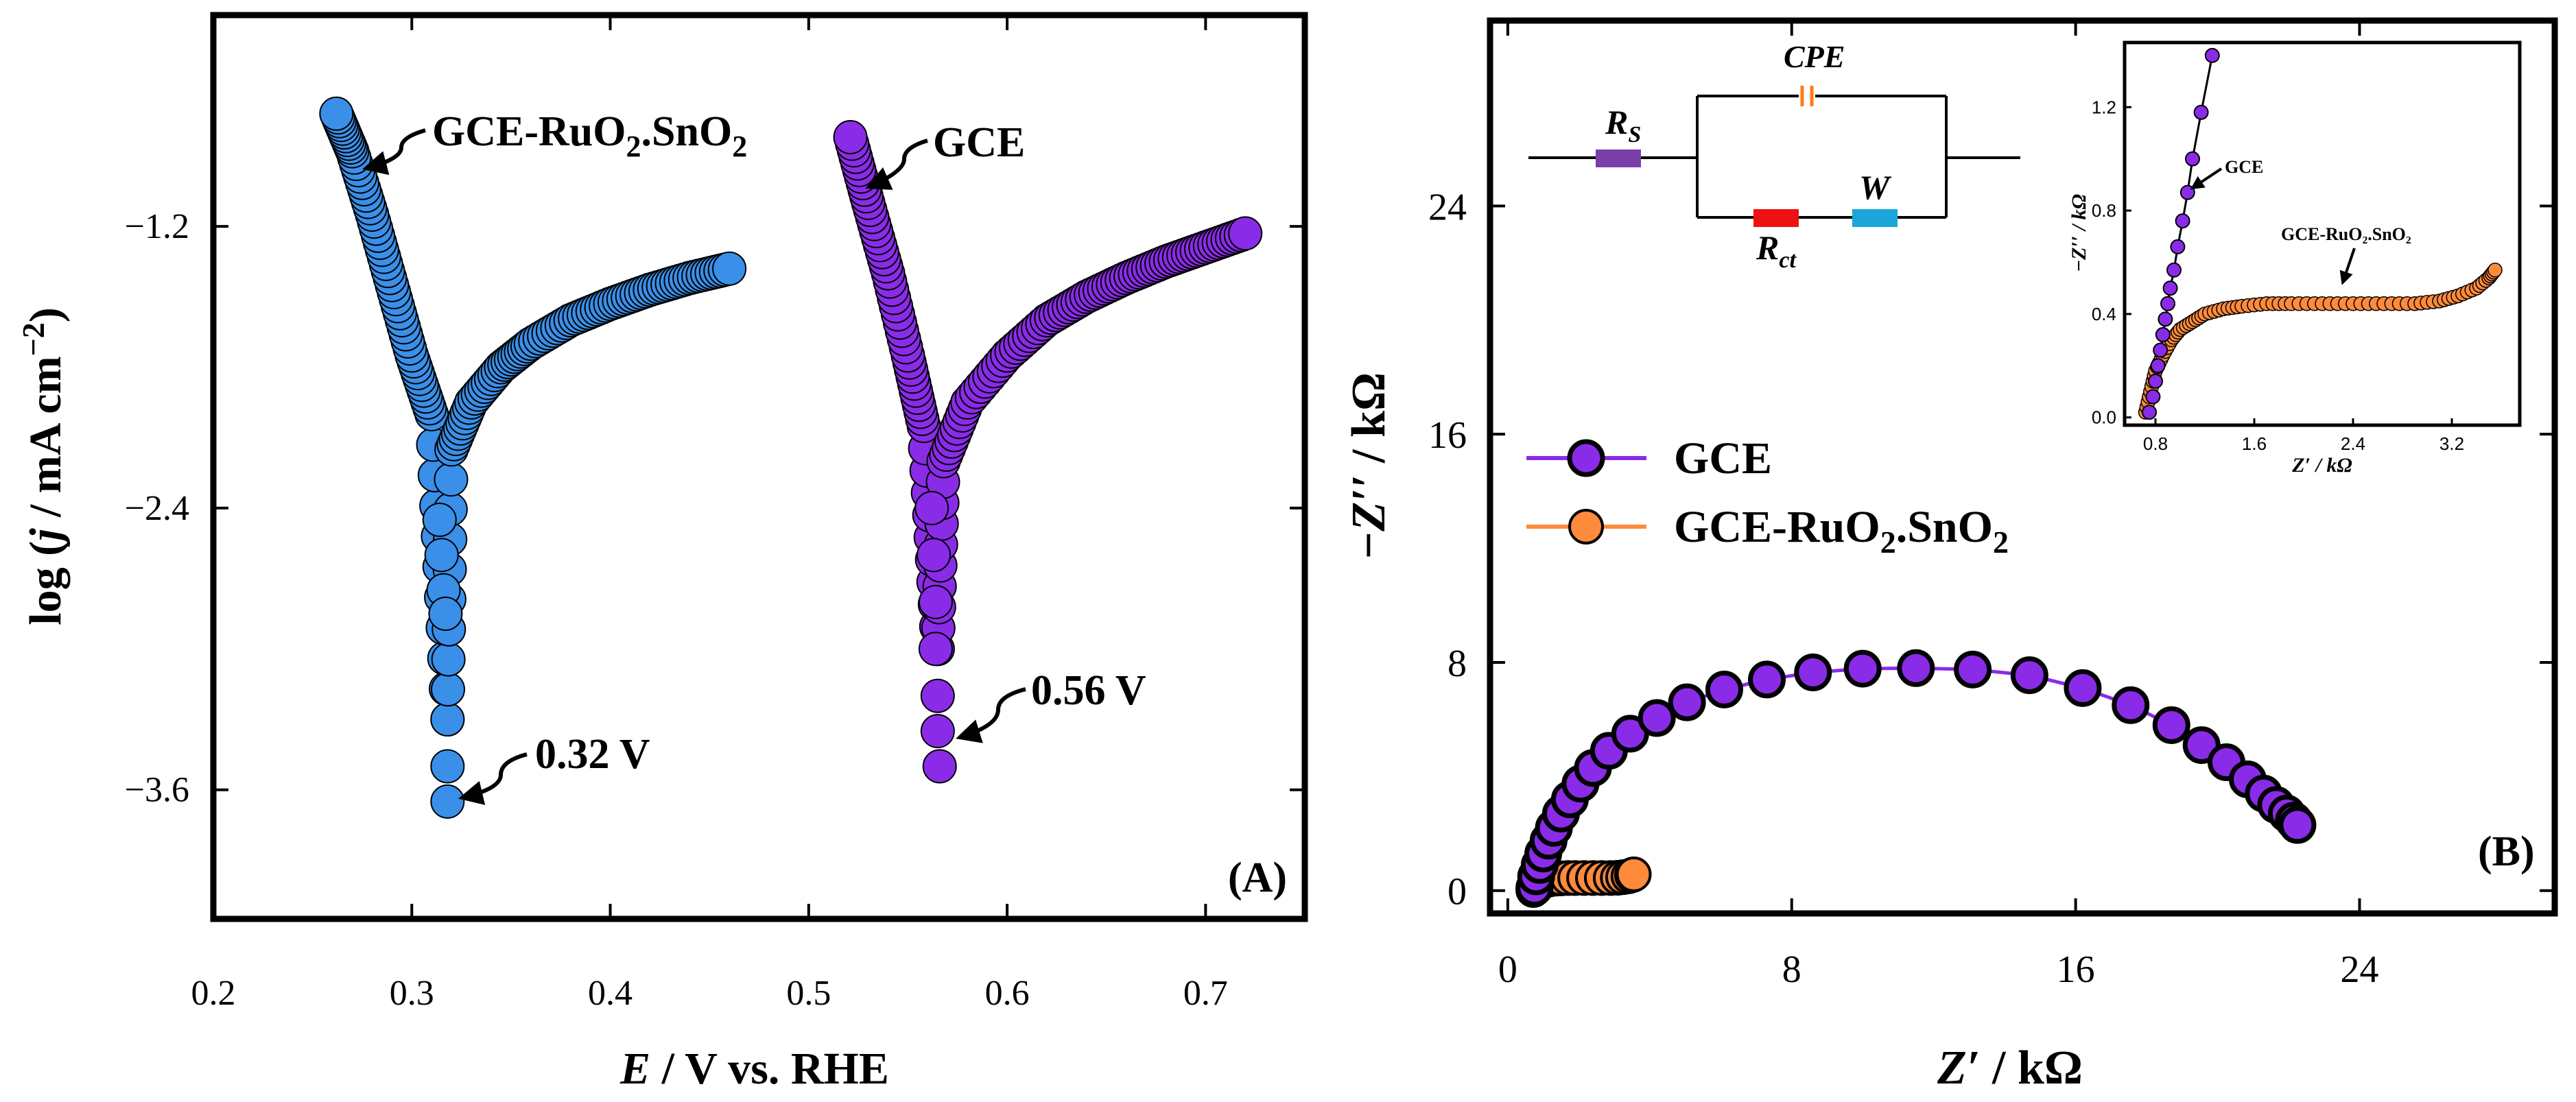  I want to click on panel-b-x-tick-label: 0, so click(1507, 969).